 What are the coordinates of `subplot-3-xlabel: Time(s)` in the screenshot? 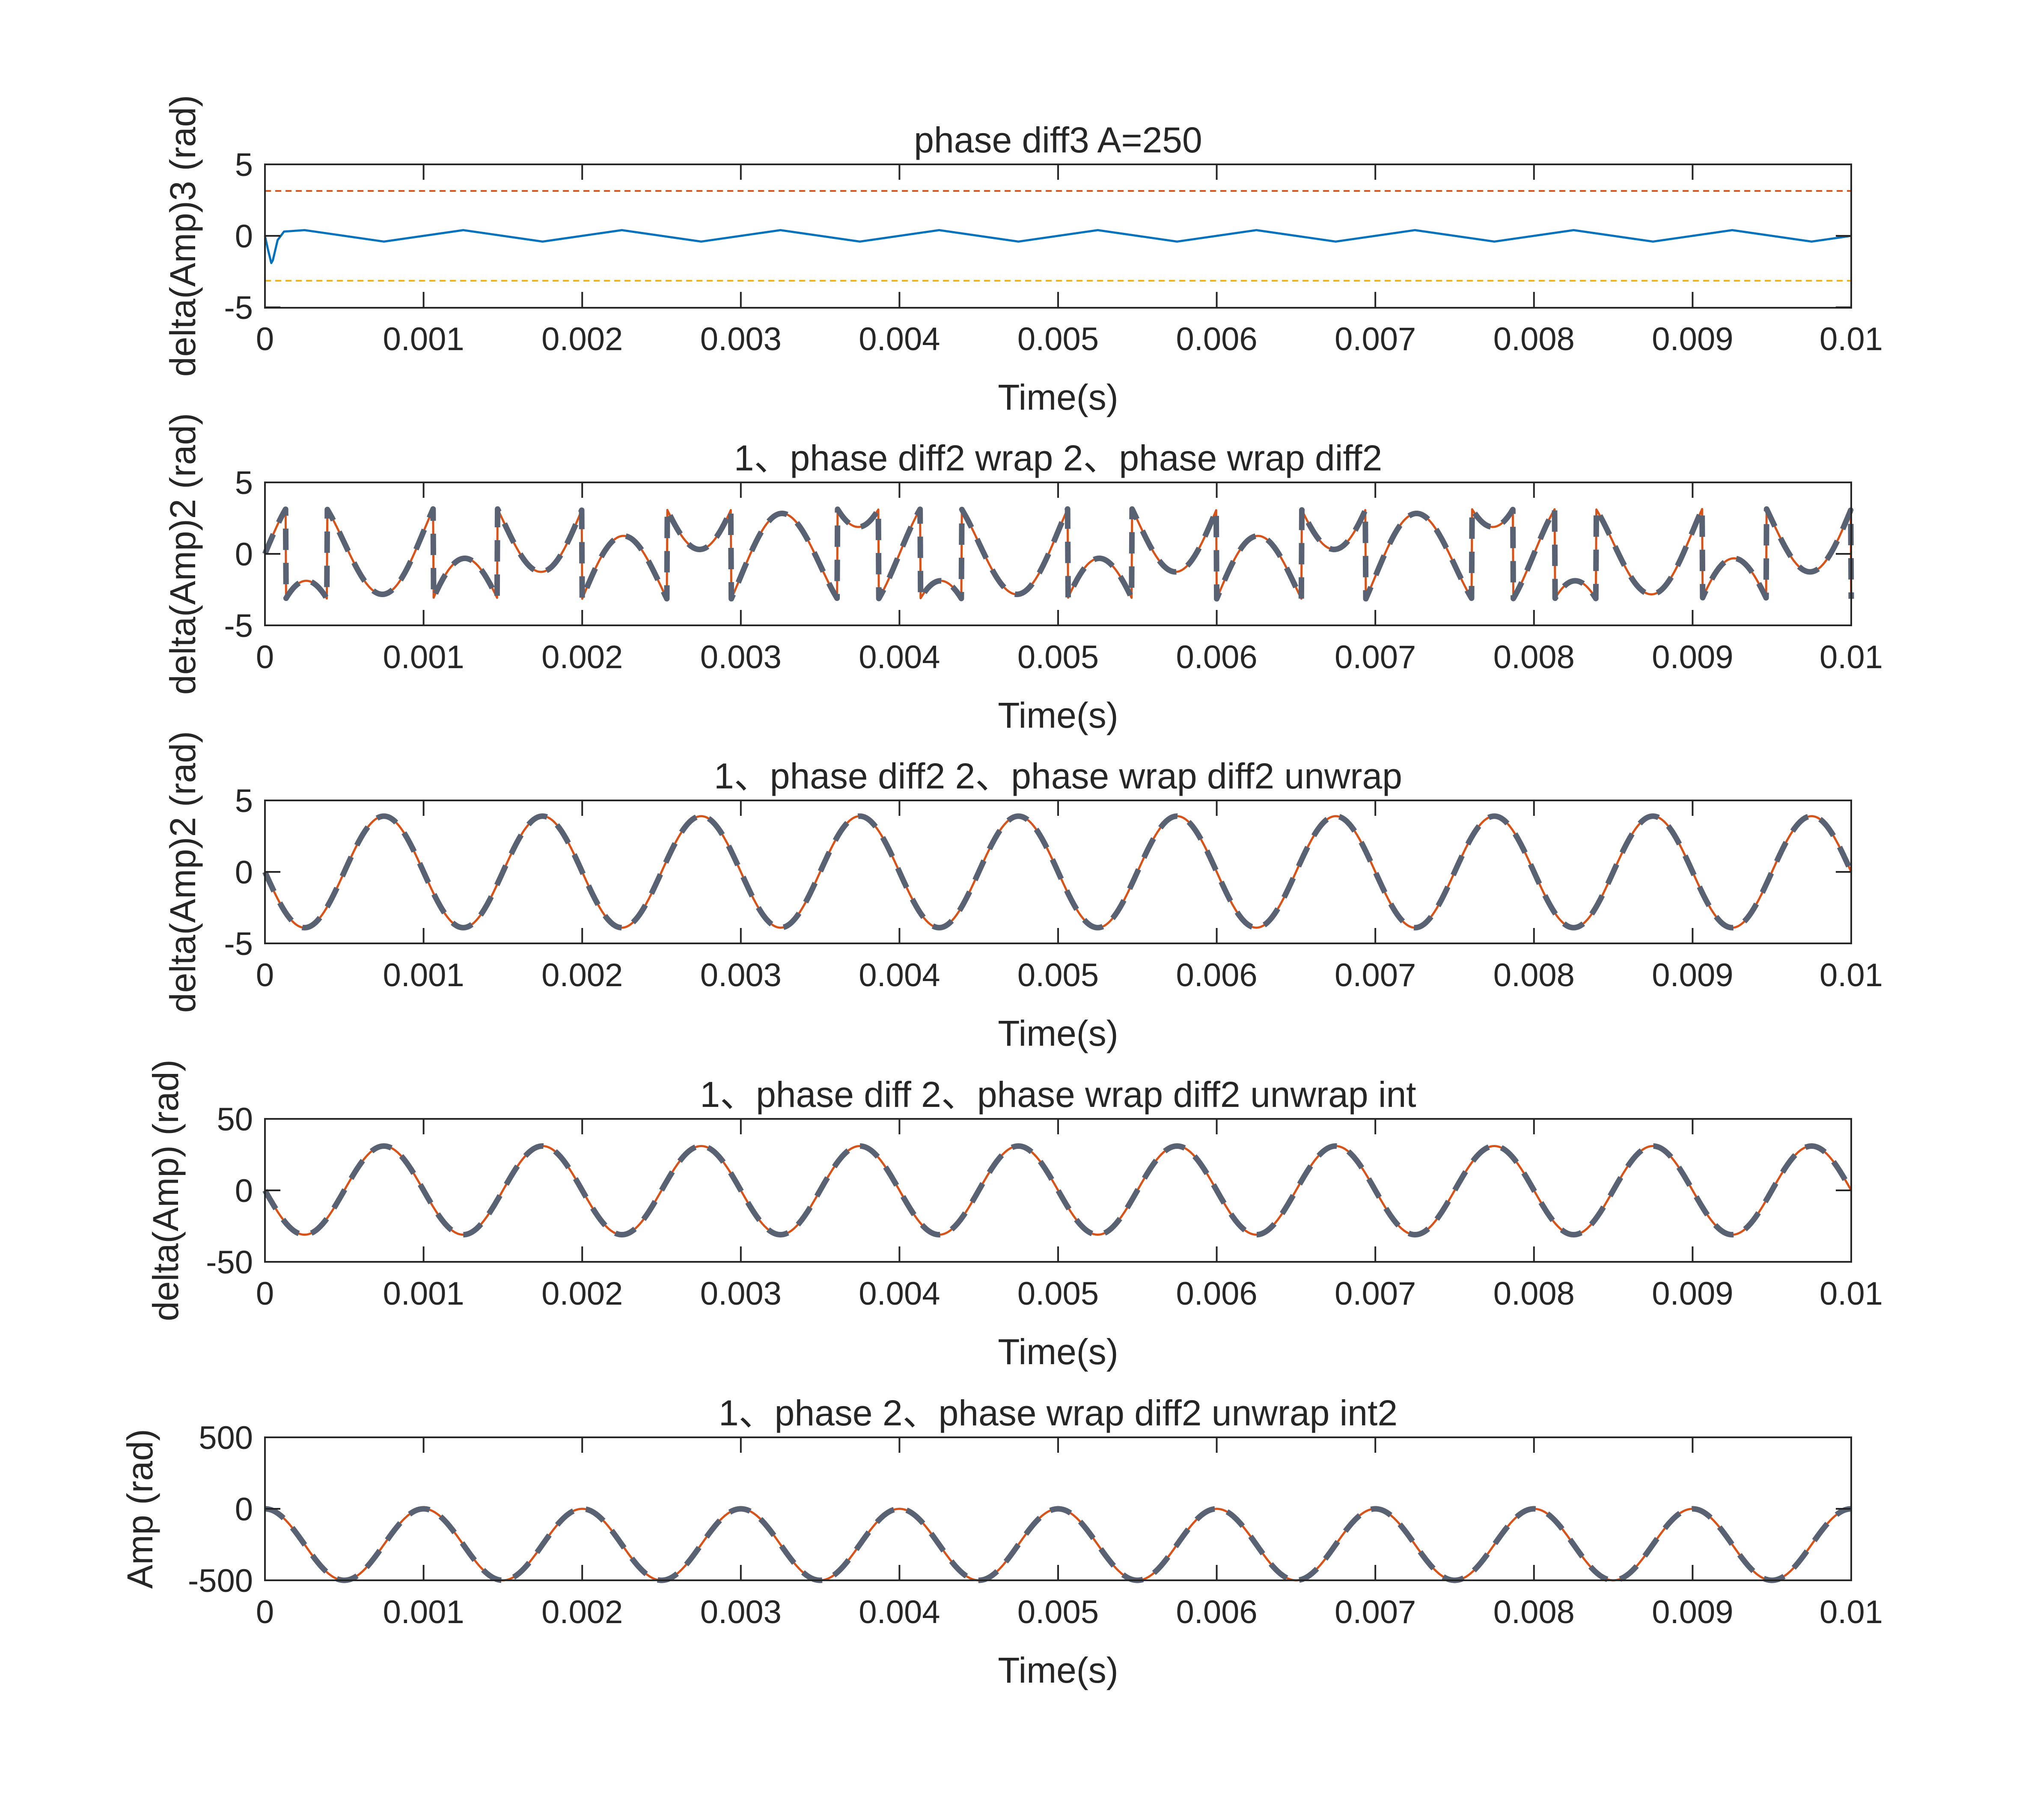 It's located at (1058, 1033).